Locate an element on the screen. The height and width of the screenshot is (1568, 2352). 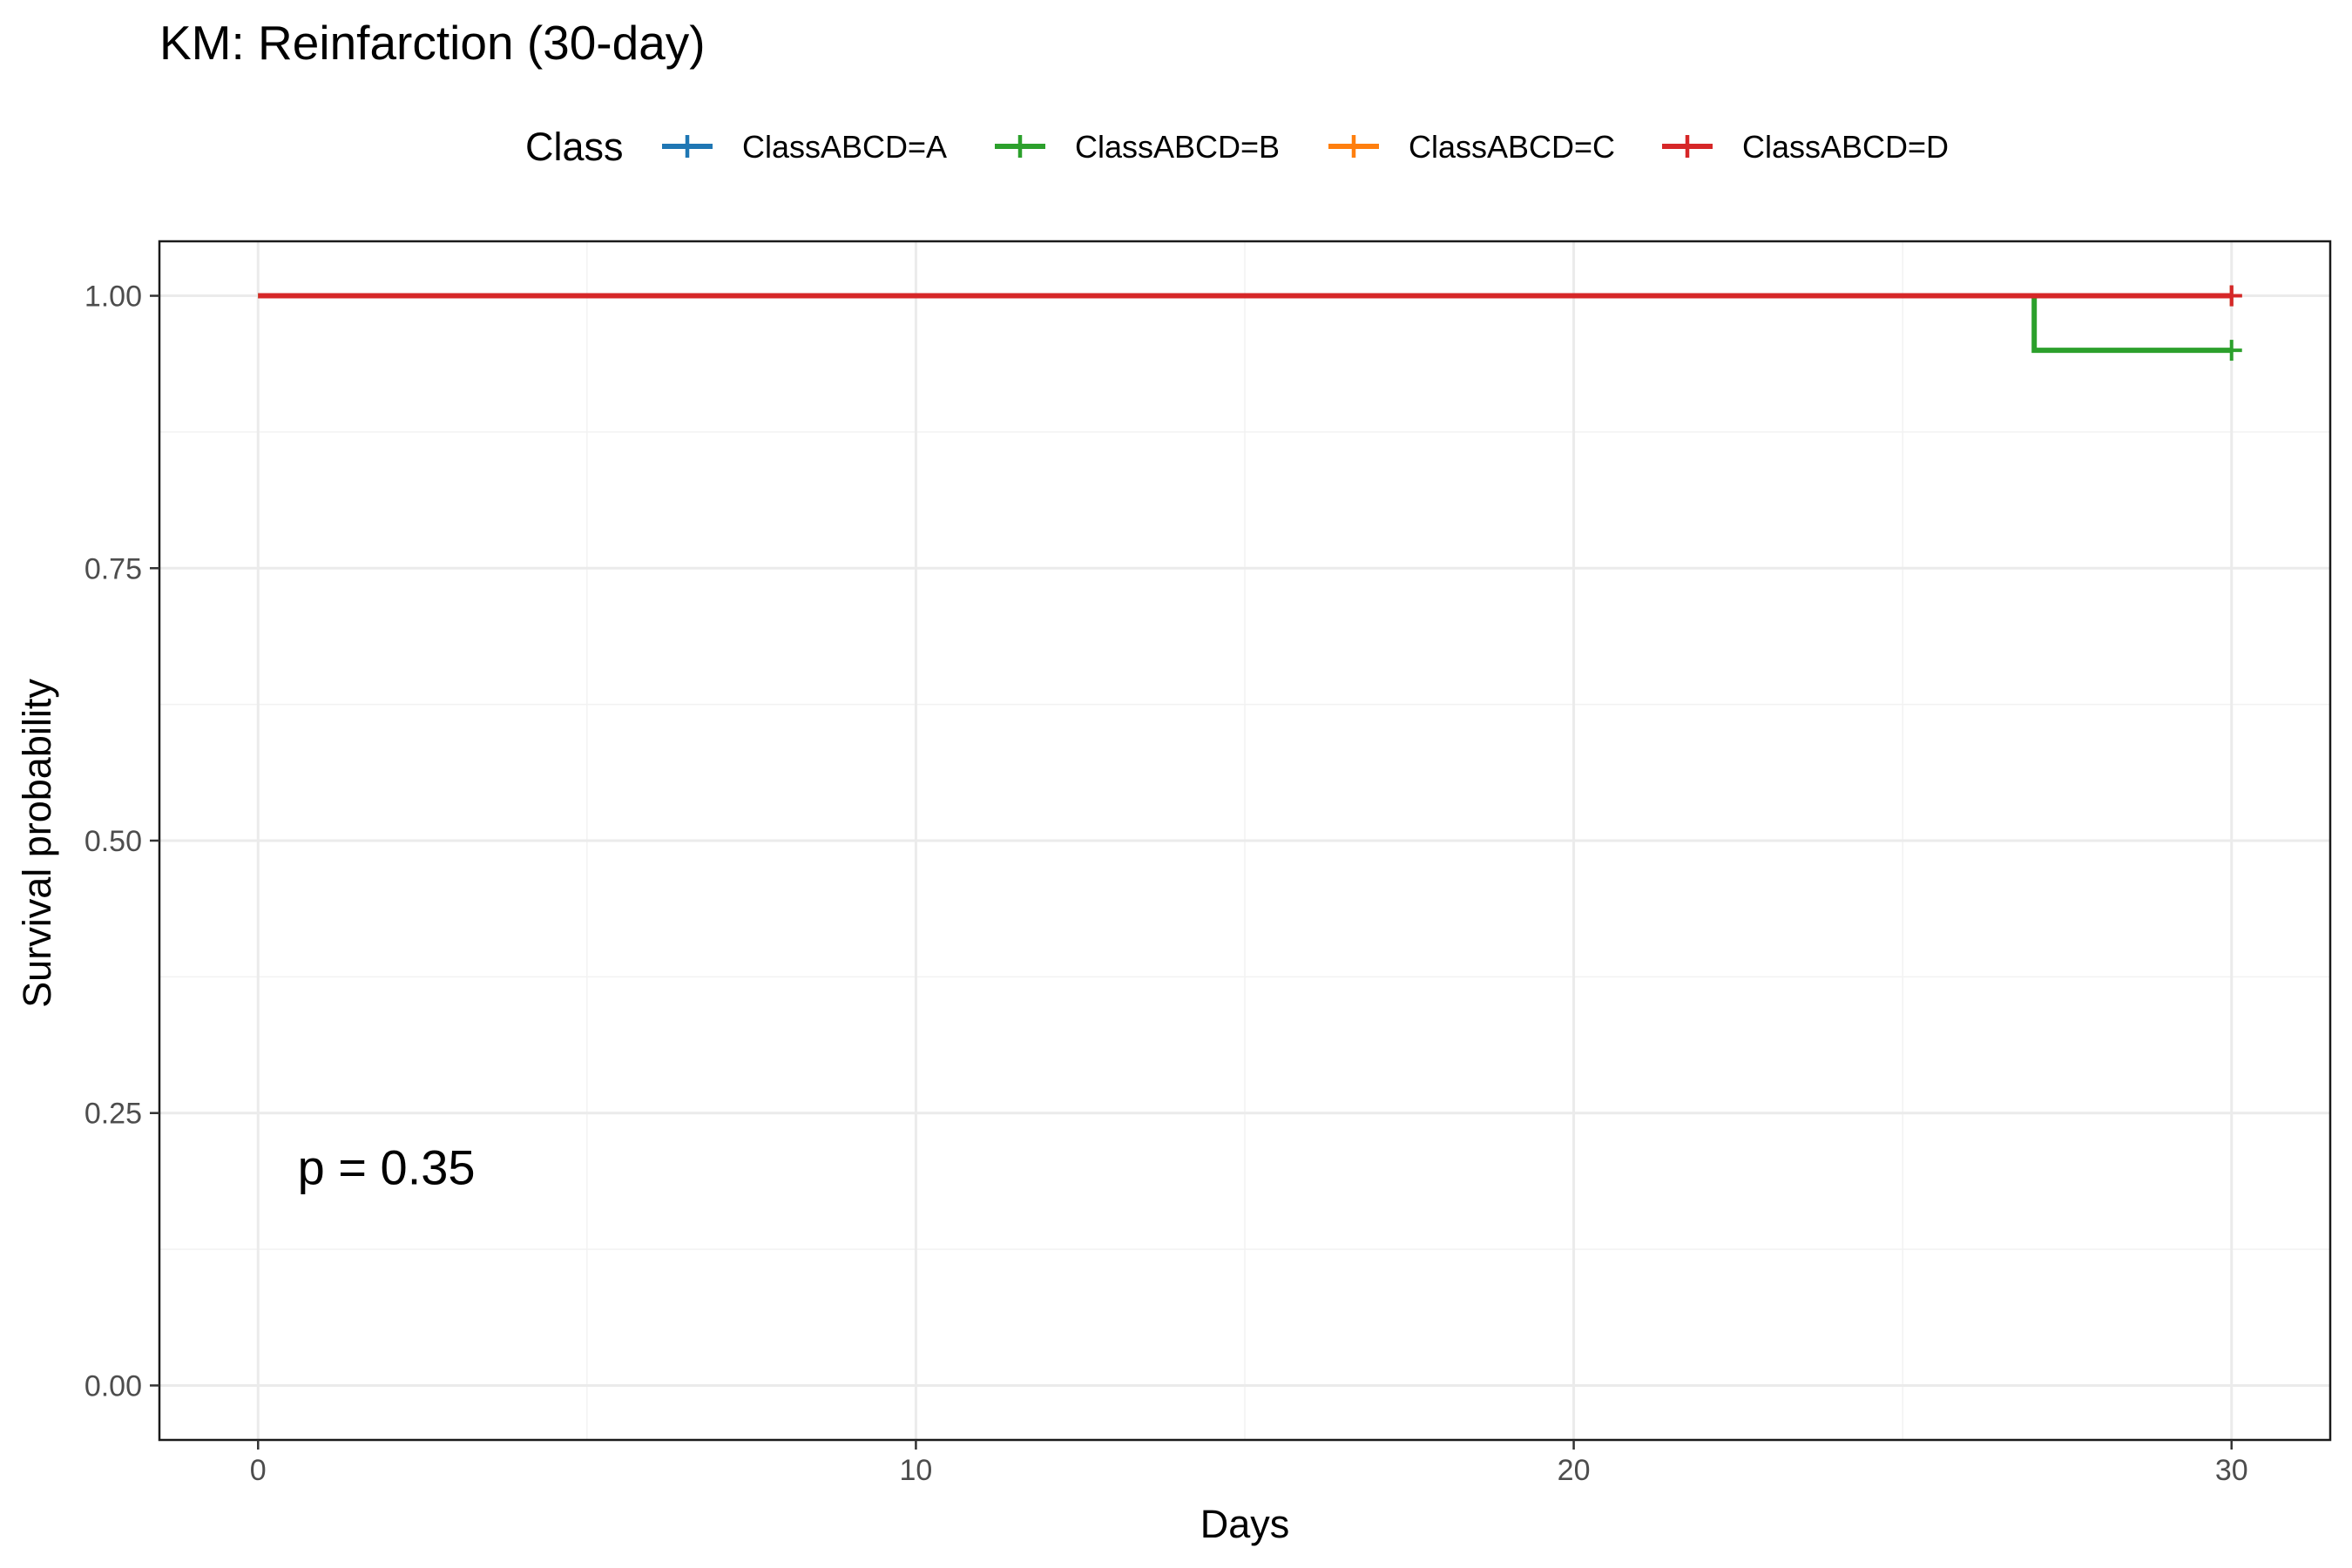
legend-item: ClassABCD=C is located at coordinates (1471, 147).